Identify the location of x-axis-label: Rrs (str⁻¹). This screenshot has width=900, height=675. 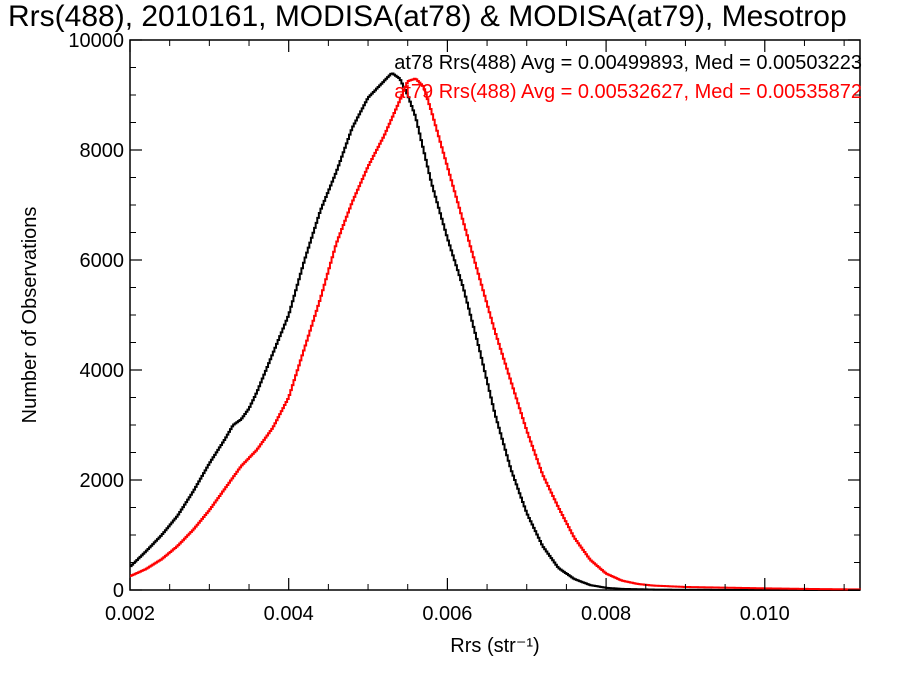
(494, 646).